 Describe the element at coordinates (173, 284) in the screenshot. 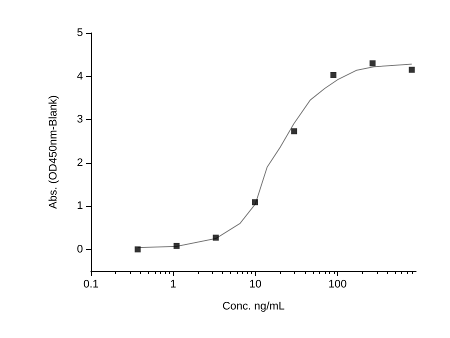

I see `x-tick-label: 1` at that location.